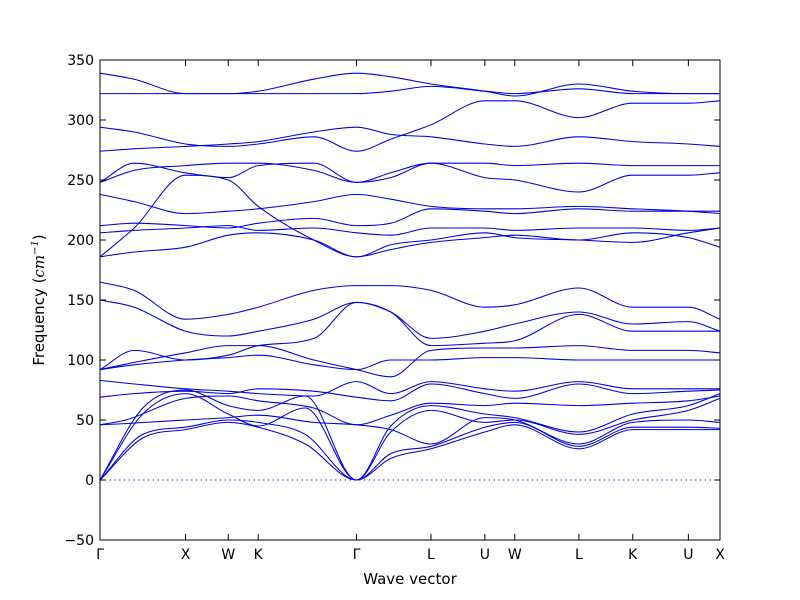 The width and height of the screenshot is (800, 600). I want to click on y-axis-label: Frequency (cm−1), so click(39, 299).